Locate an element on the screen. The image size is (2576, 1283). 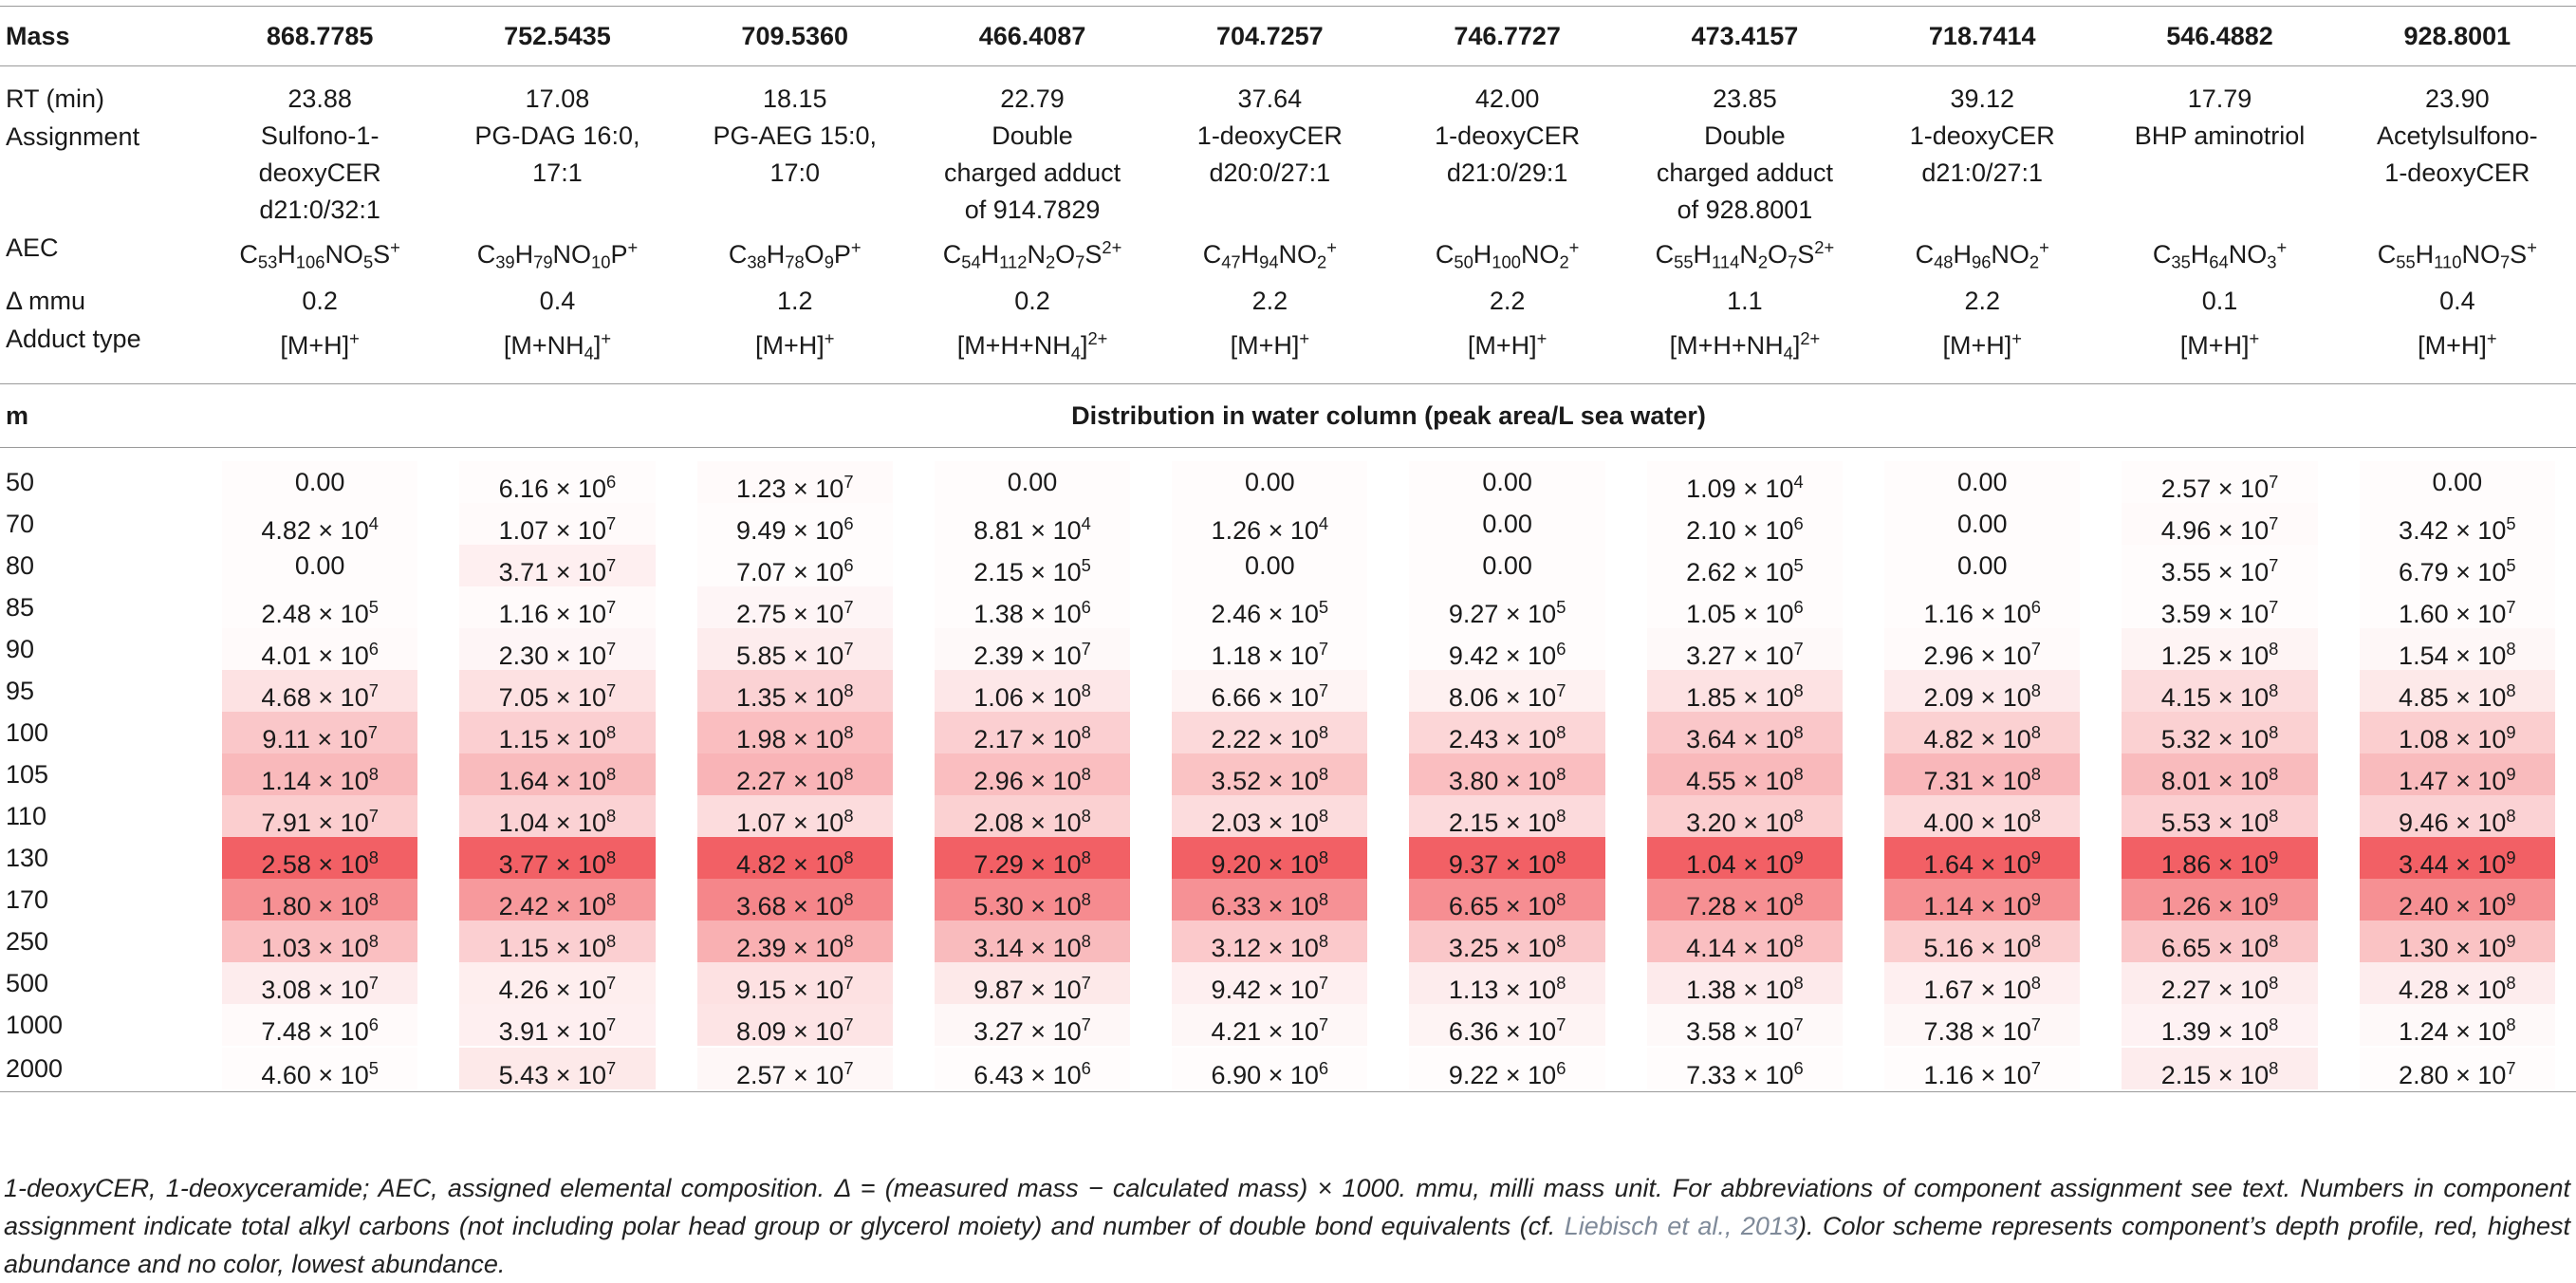
assignment-line: deoxyCER is located at coordinates (319, 172).